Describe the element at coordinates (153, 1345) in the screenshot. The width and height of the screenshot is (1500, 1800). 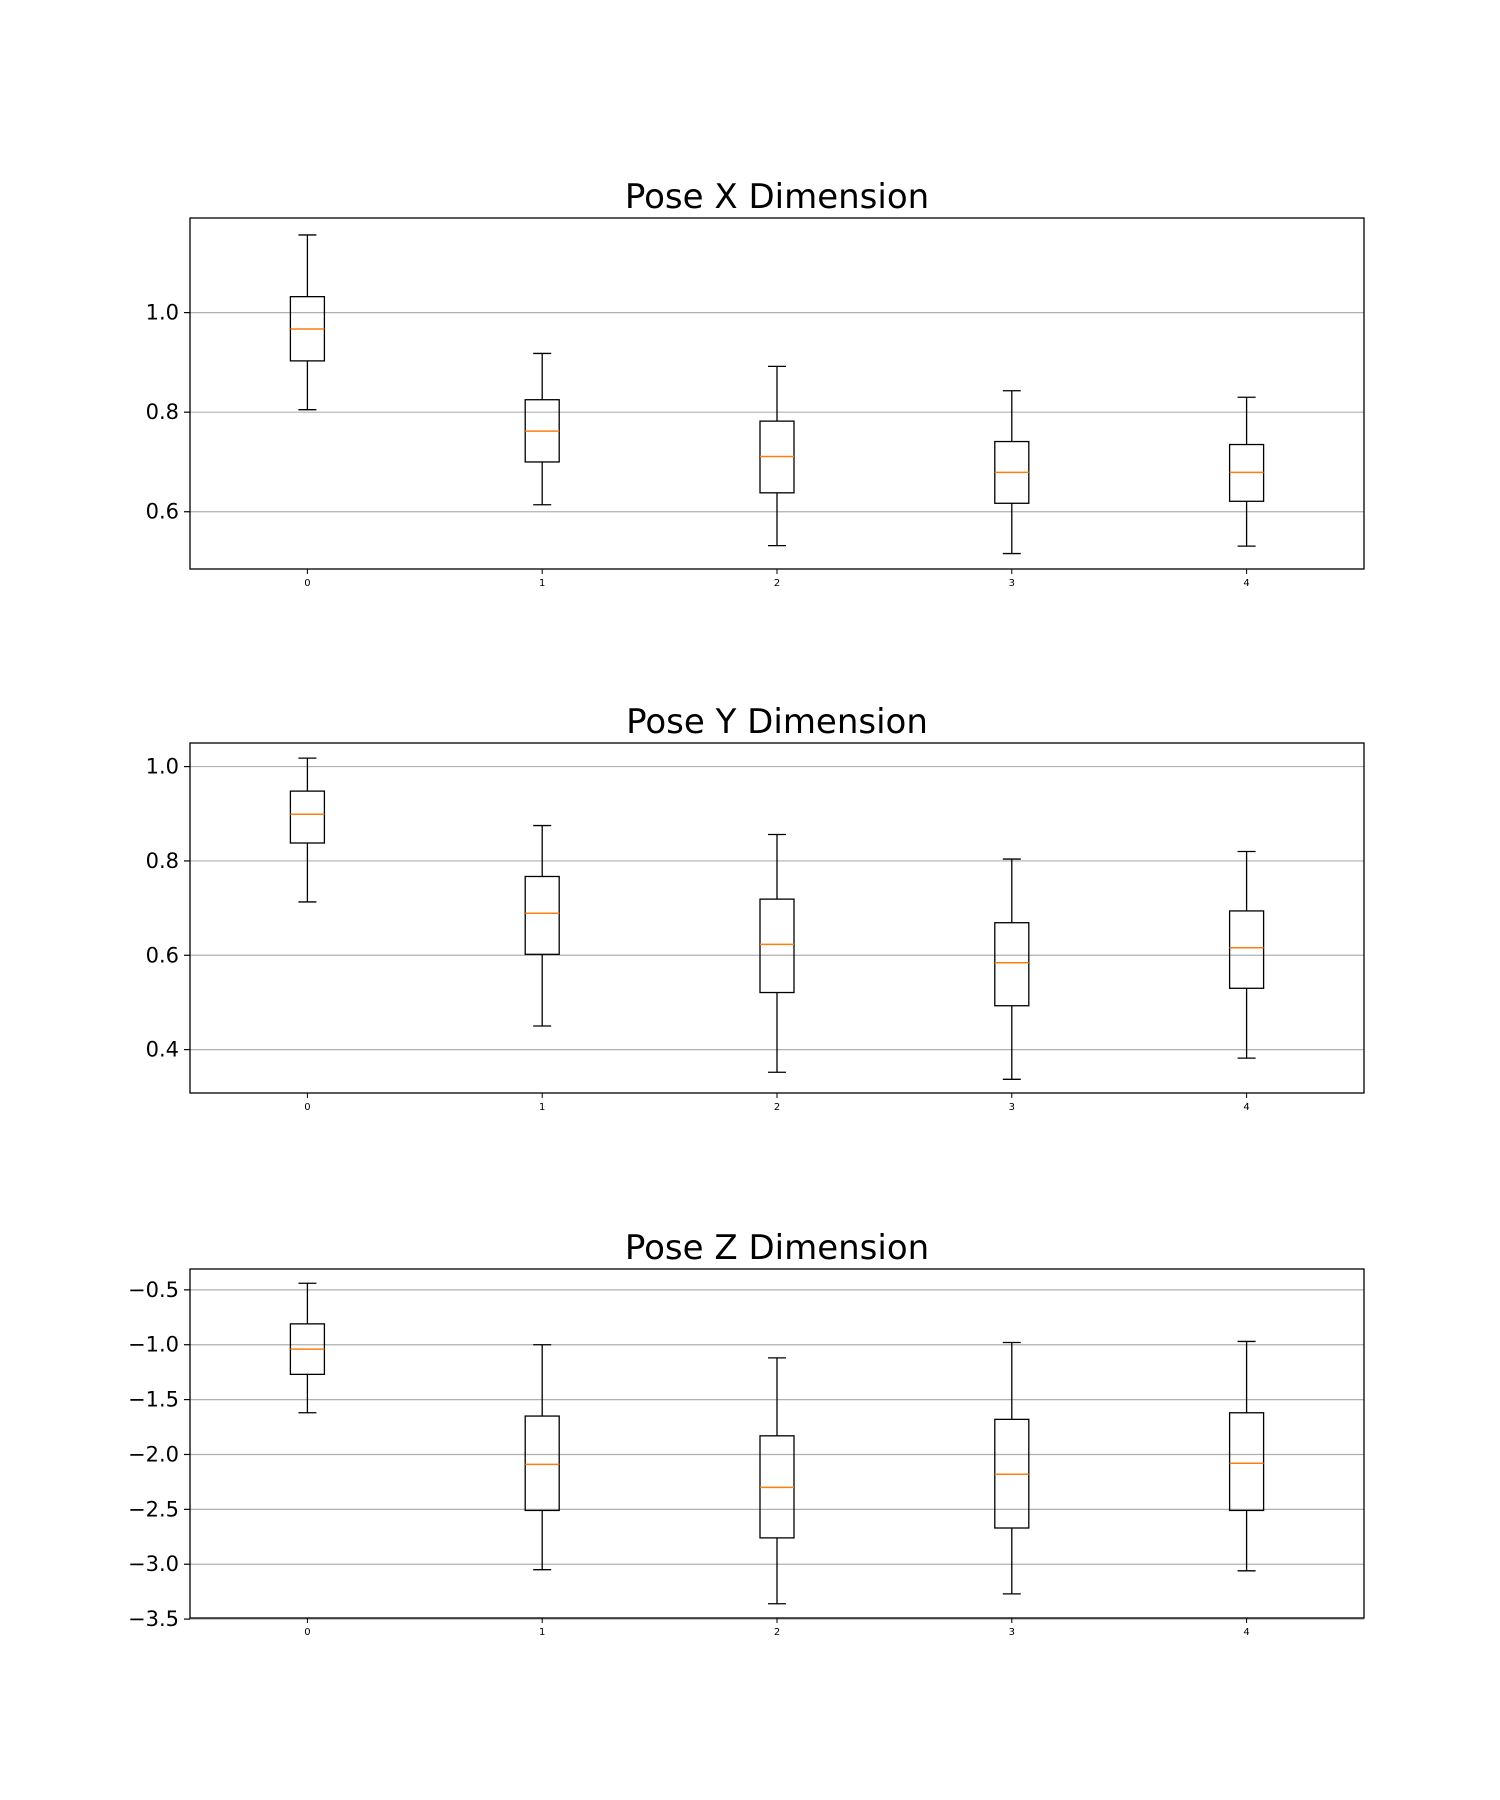
I see `ytick-label: −1.0` at that location.